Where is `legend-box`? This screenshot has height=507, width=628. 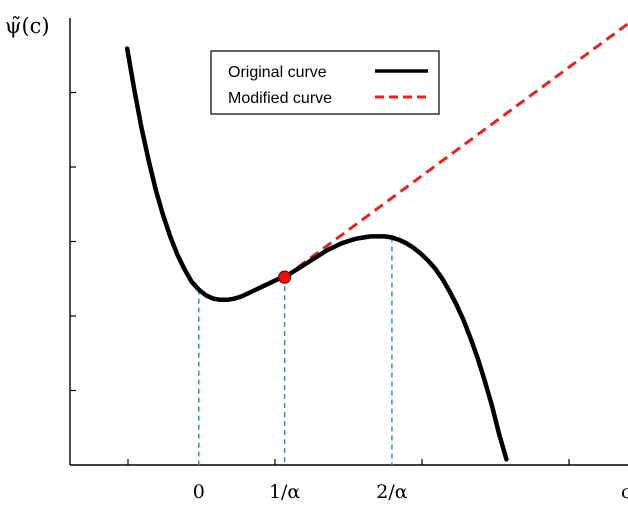 legend-box is located at coordinates (325, 82).